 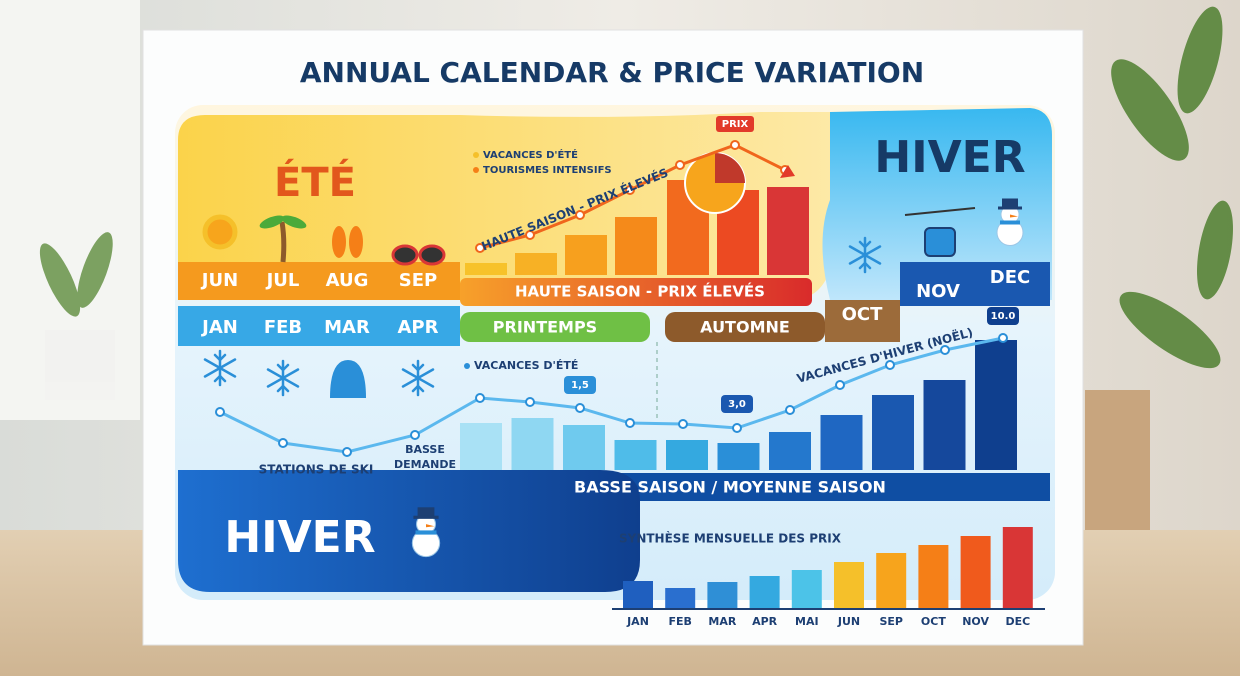 What do you see at coordinates (219, 327) in the screenshot?
I see `month-label: JAN` at bounding box center [219, 327].